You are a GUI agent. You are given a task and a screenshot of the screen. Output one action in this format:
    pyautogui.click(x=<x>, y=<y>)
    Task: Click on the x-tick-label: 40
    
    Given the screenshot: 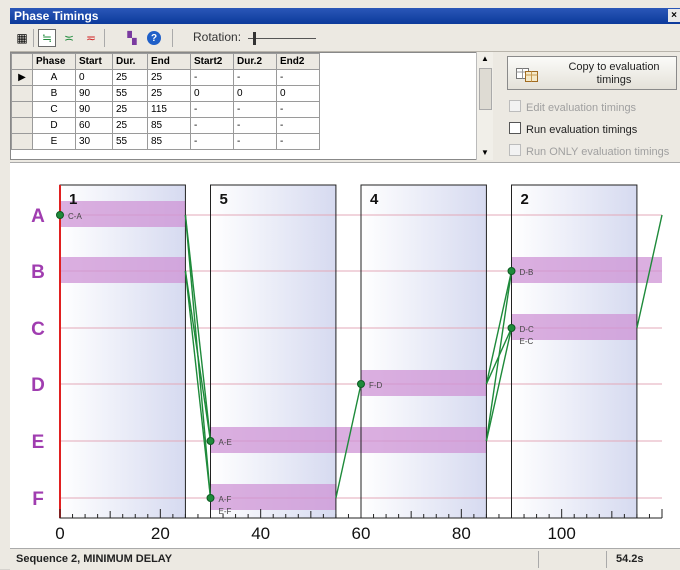 What is the action you would take?
    pyautogui.click(x=260, y=533)
    